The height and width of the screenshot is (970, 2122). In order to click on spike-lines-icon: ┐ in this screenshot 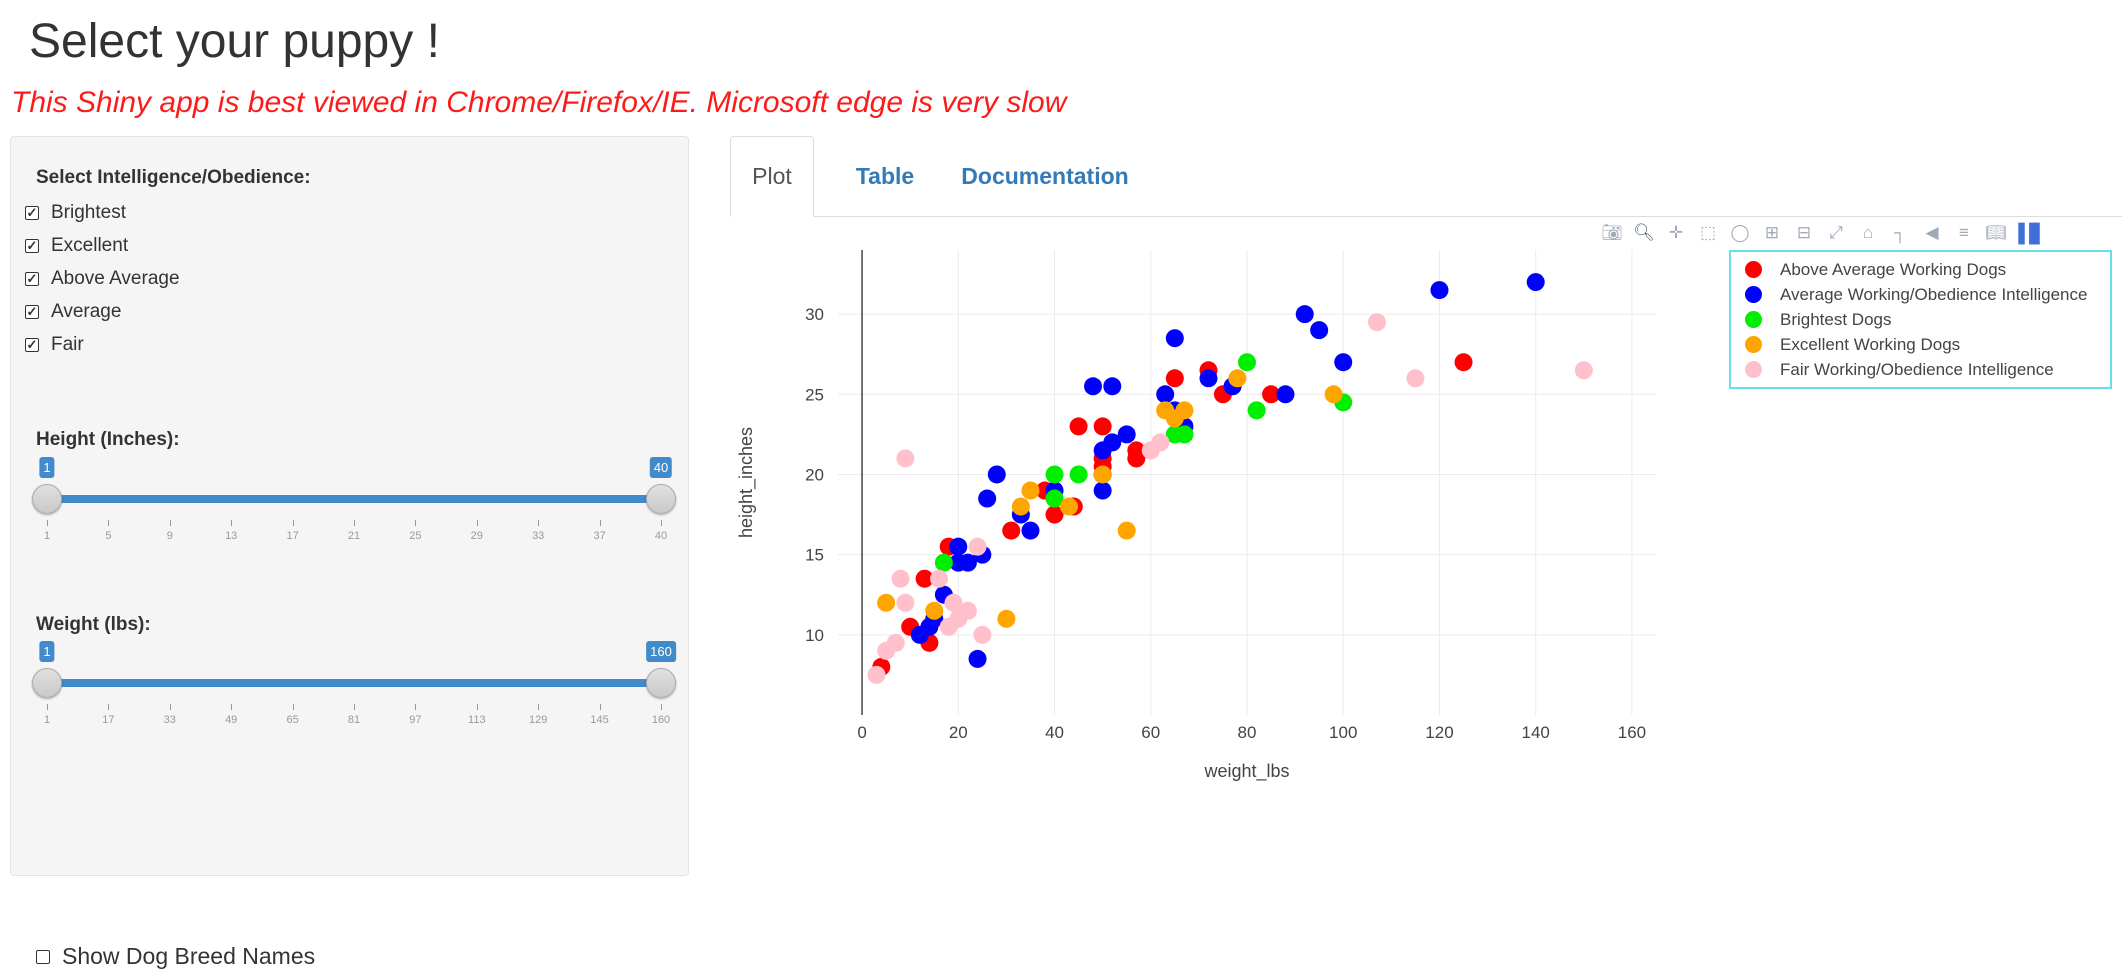, I will do `click(1900, 232)`.